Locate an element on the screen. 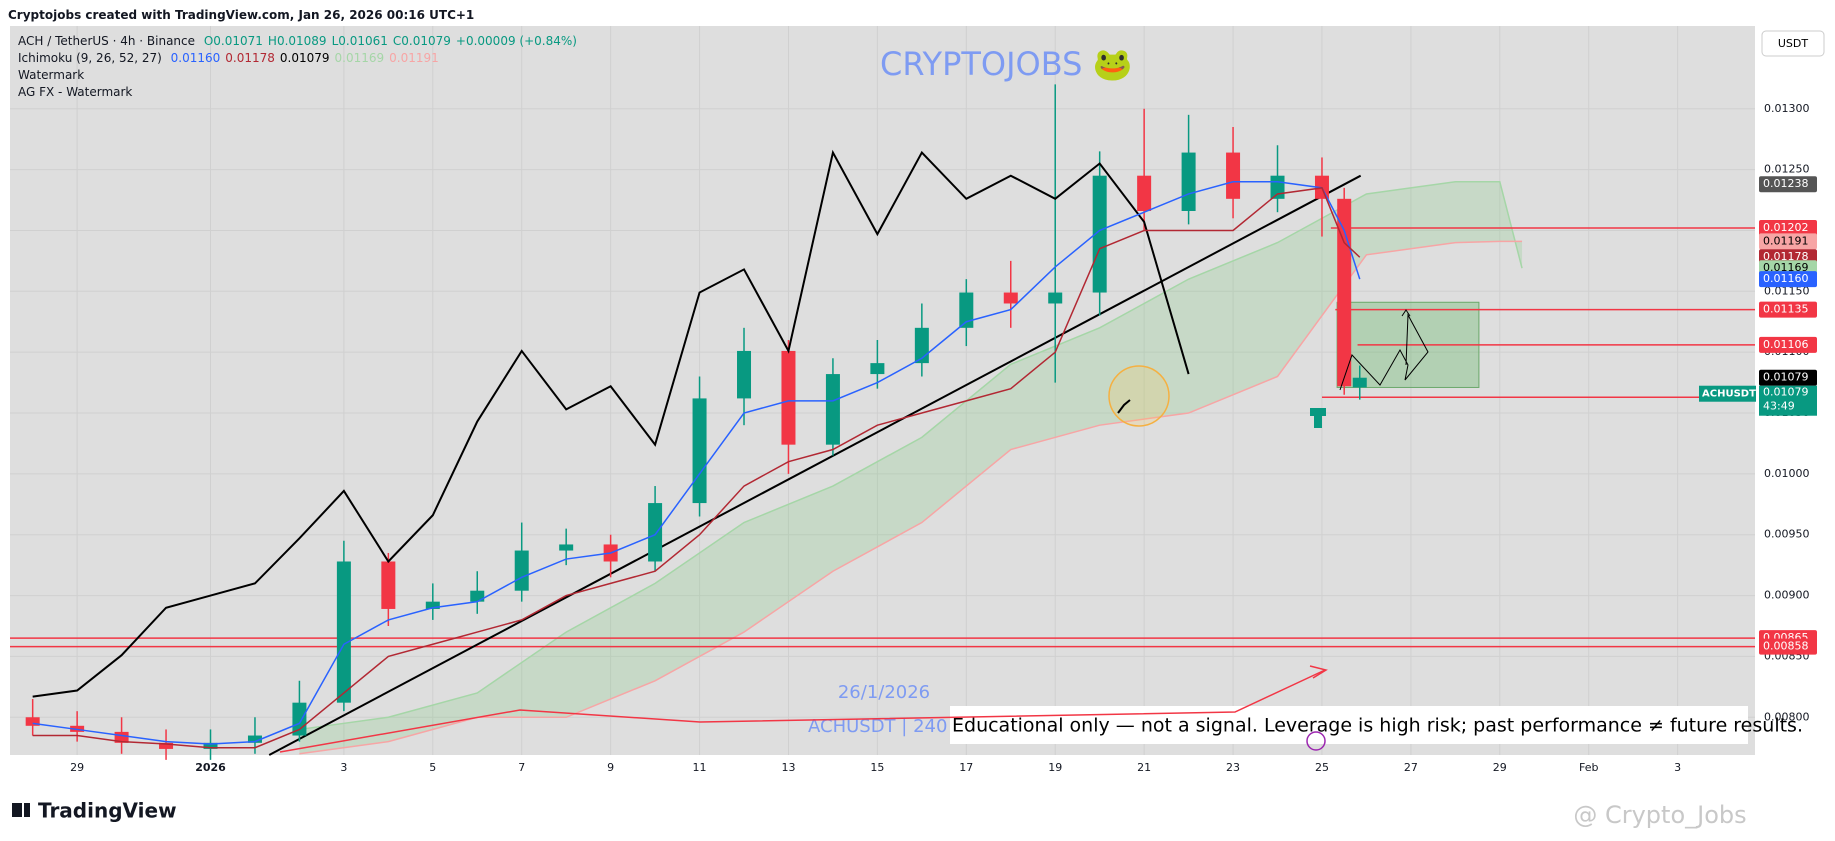 This screenshot has height=841, width=1835. price-label: 0.01178 is located at coordinates (1786, 256).